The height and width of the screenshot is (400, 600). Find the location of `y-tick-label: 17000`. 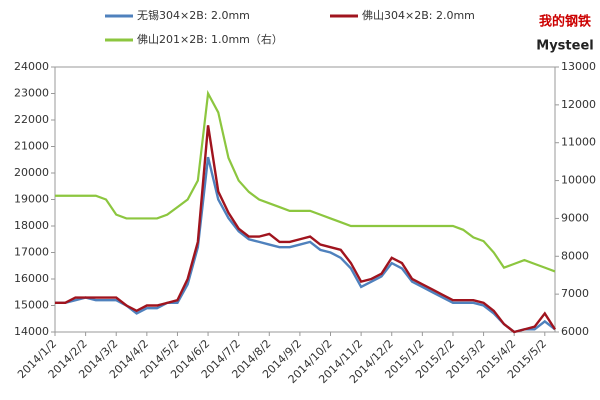

y-tick-label: 17000 is located at coordinates (31, 252).